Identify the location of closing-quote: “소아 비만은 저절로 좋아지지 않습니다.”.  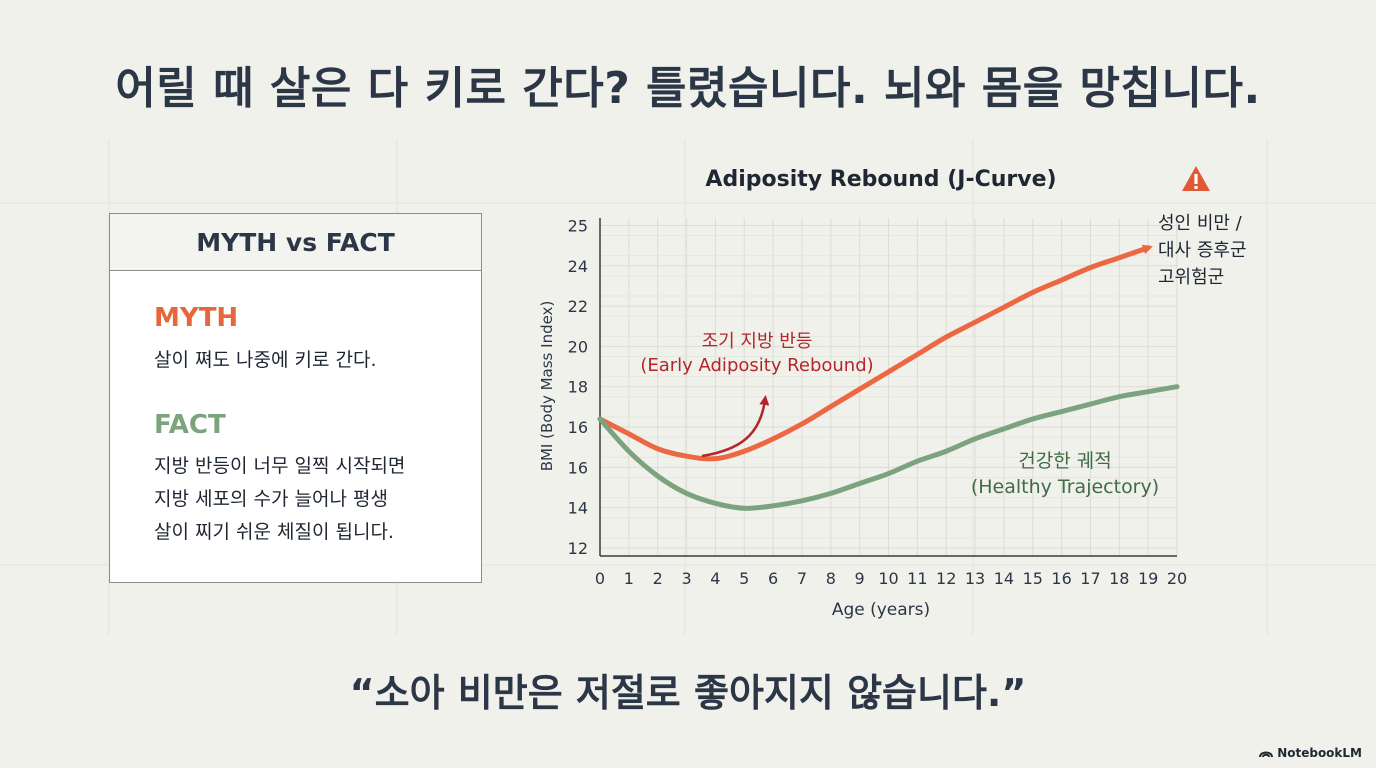
(688, 693).